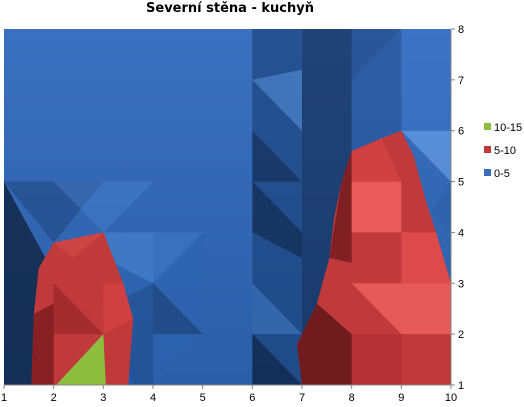  What do you see at coordinates (401, 398) in the screenshot?
I see `x-tick-label: 9` at bounding box center [401, 398].